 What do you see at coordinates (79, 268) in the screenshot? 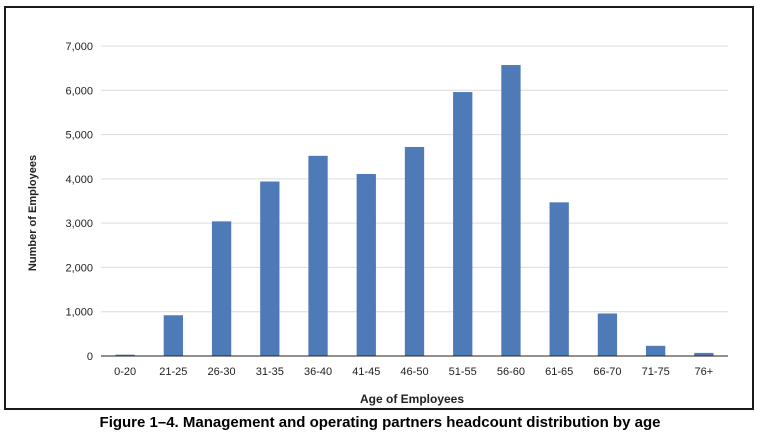
I see `y-tick-label: 2,000` at bounding box center [79, 268].